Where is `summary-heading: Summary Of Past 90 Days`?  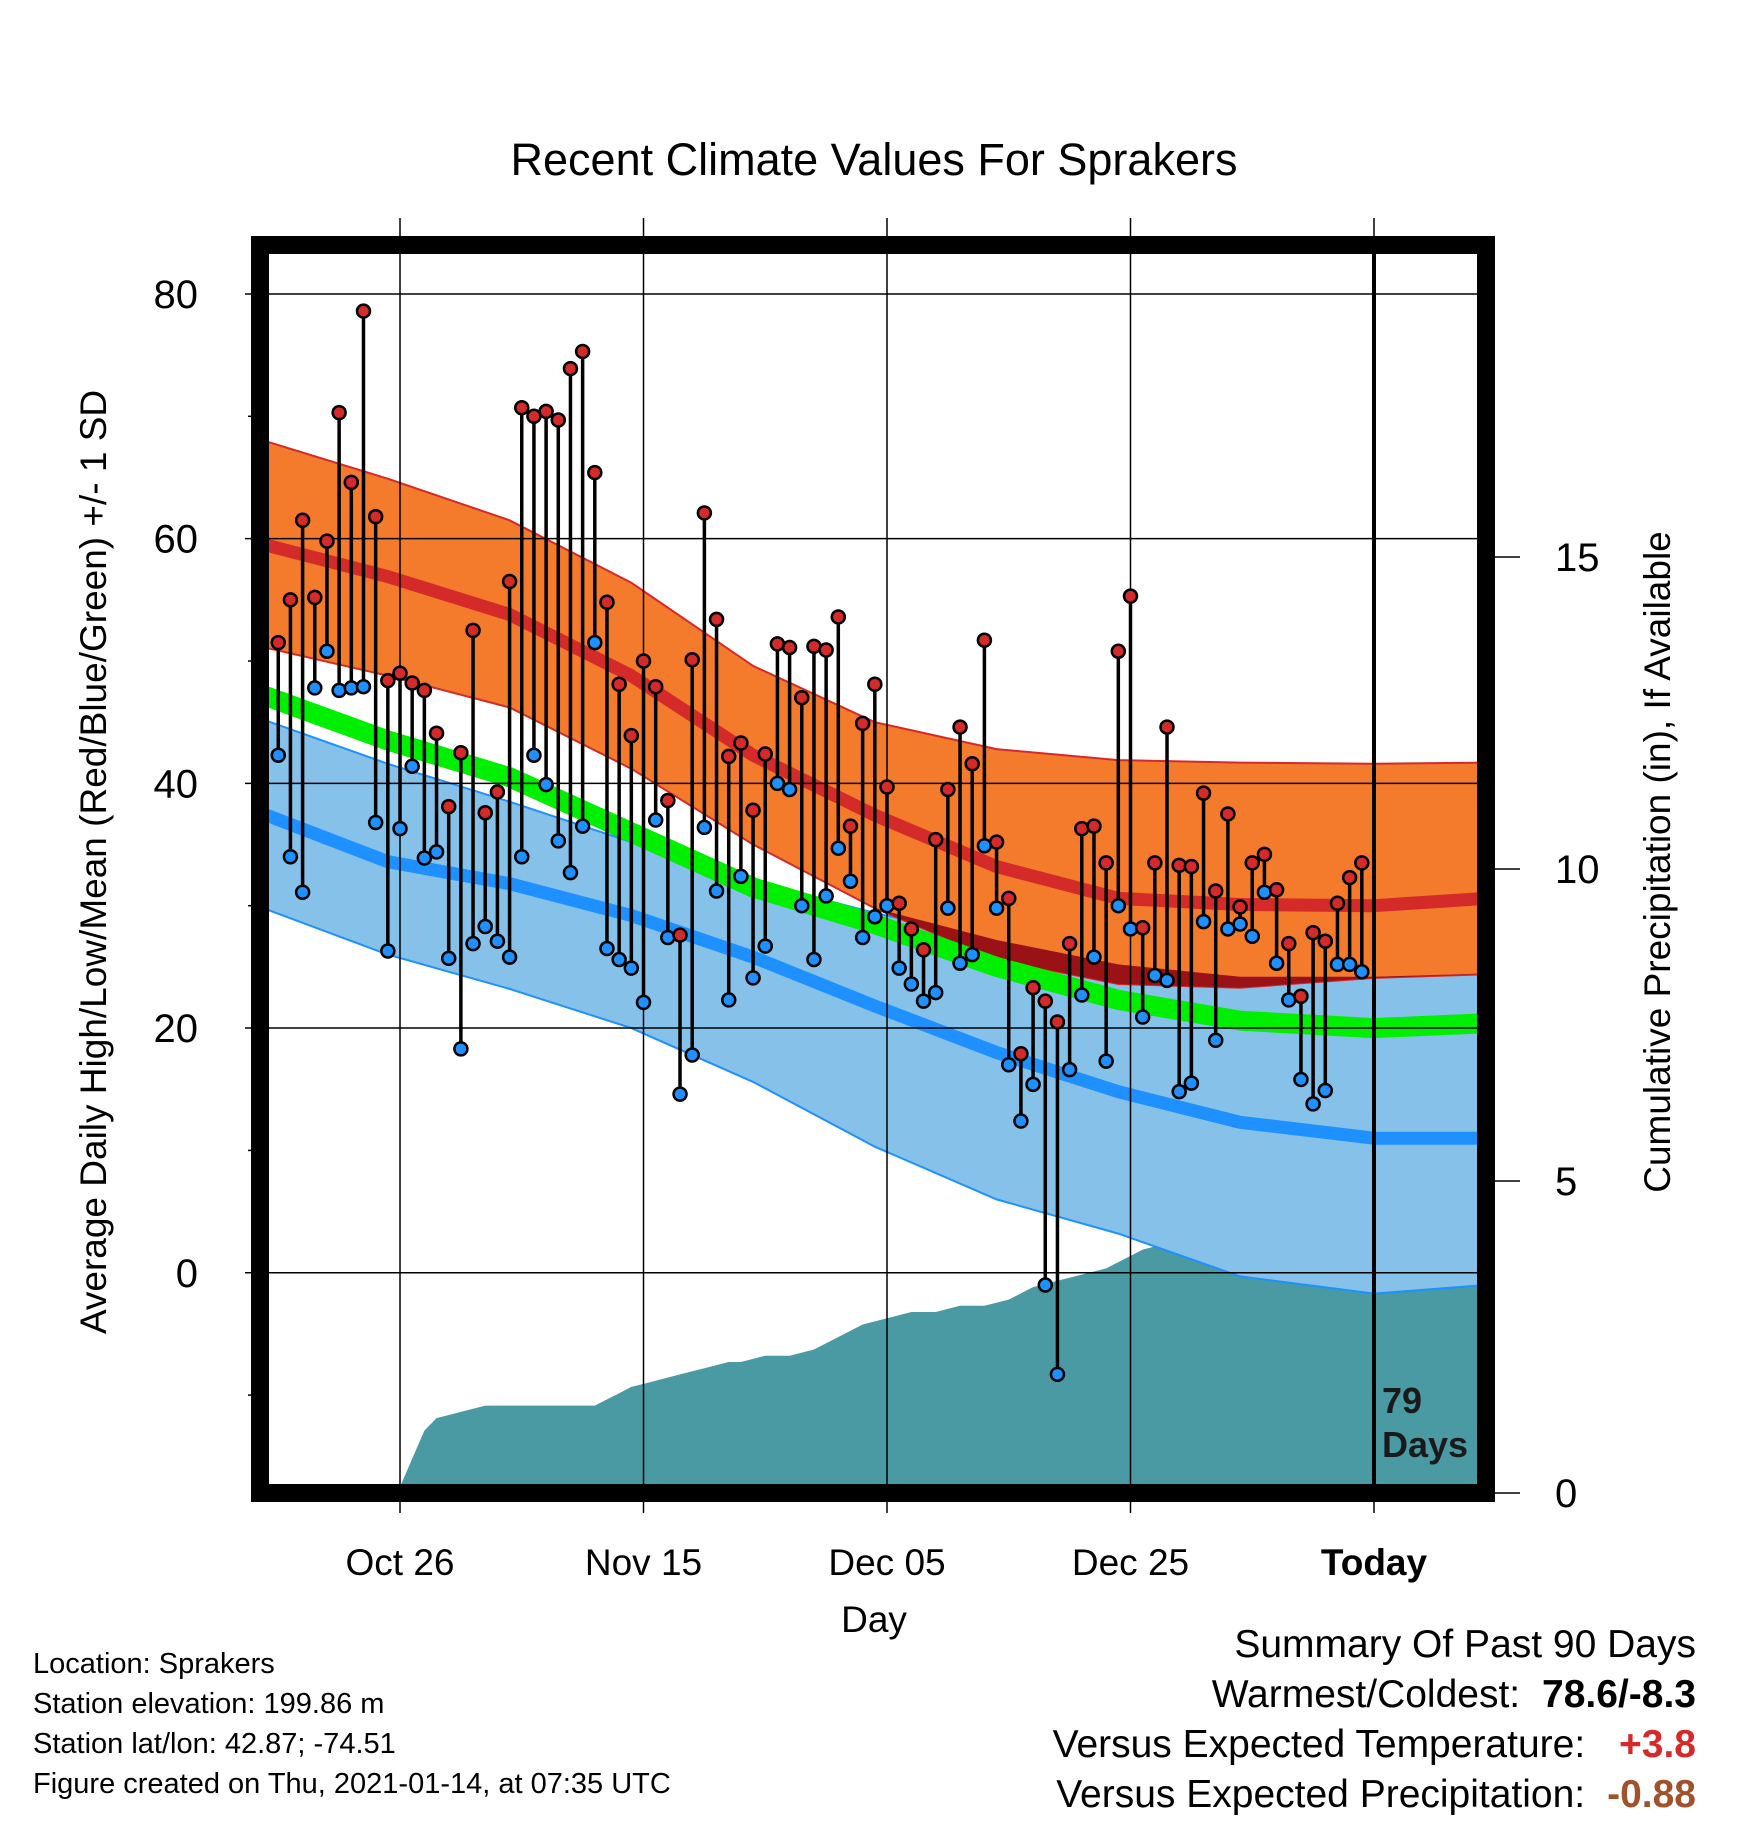 summary-heading: Summary Of Past 90 Days is located at coordinates (1465, 1644).